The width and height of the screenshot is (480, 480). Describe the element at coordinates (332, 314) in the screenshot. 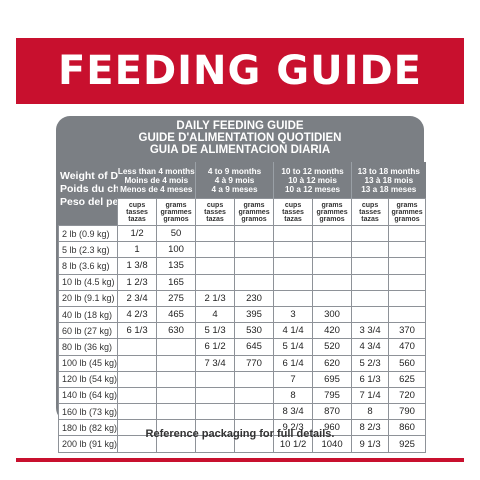

I see `grams-cell: 300` at that location.